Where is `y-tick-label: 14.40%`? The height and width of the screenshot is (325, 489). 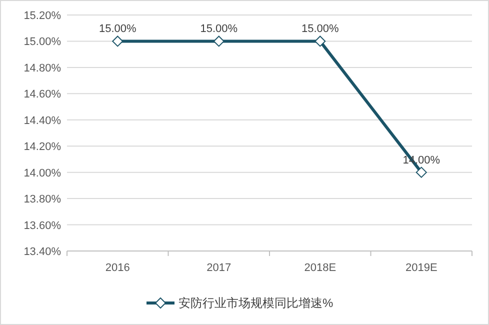 y-tick-label: 14.40% is located at coordinates (43, 120).